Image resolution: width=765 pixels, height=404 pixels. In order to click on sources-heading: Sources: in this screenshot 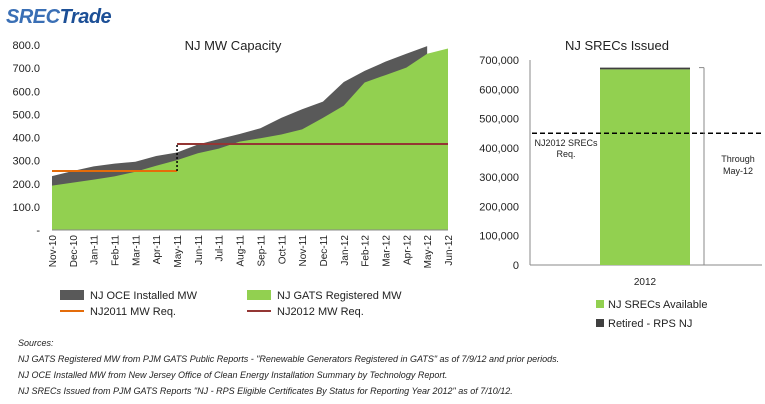, I will do `click(36, 343)`.